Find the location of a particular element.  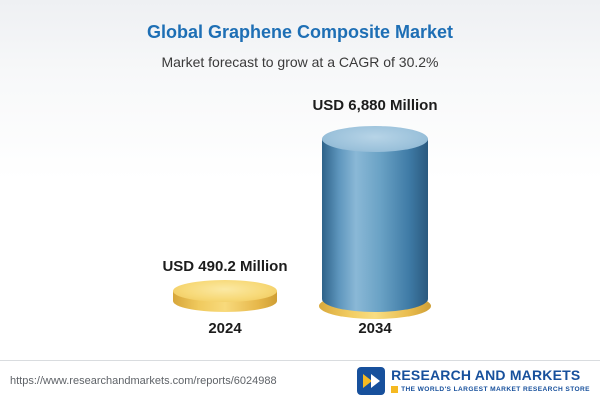

category-label-2034: 2034 is located at coordinates (375, 328).